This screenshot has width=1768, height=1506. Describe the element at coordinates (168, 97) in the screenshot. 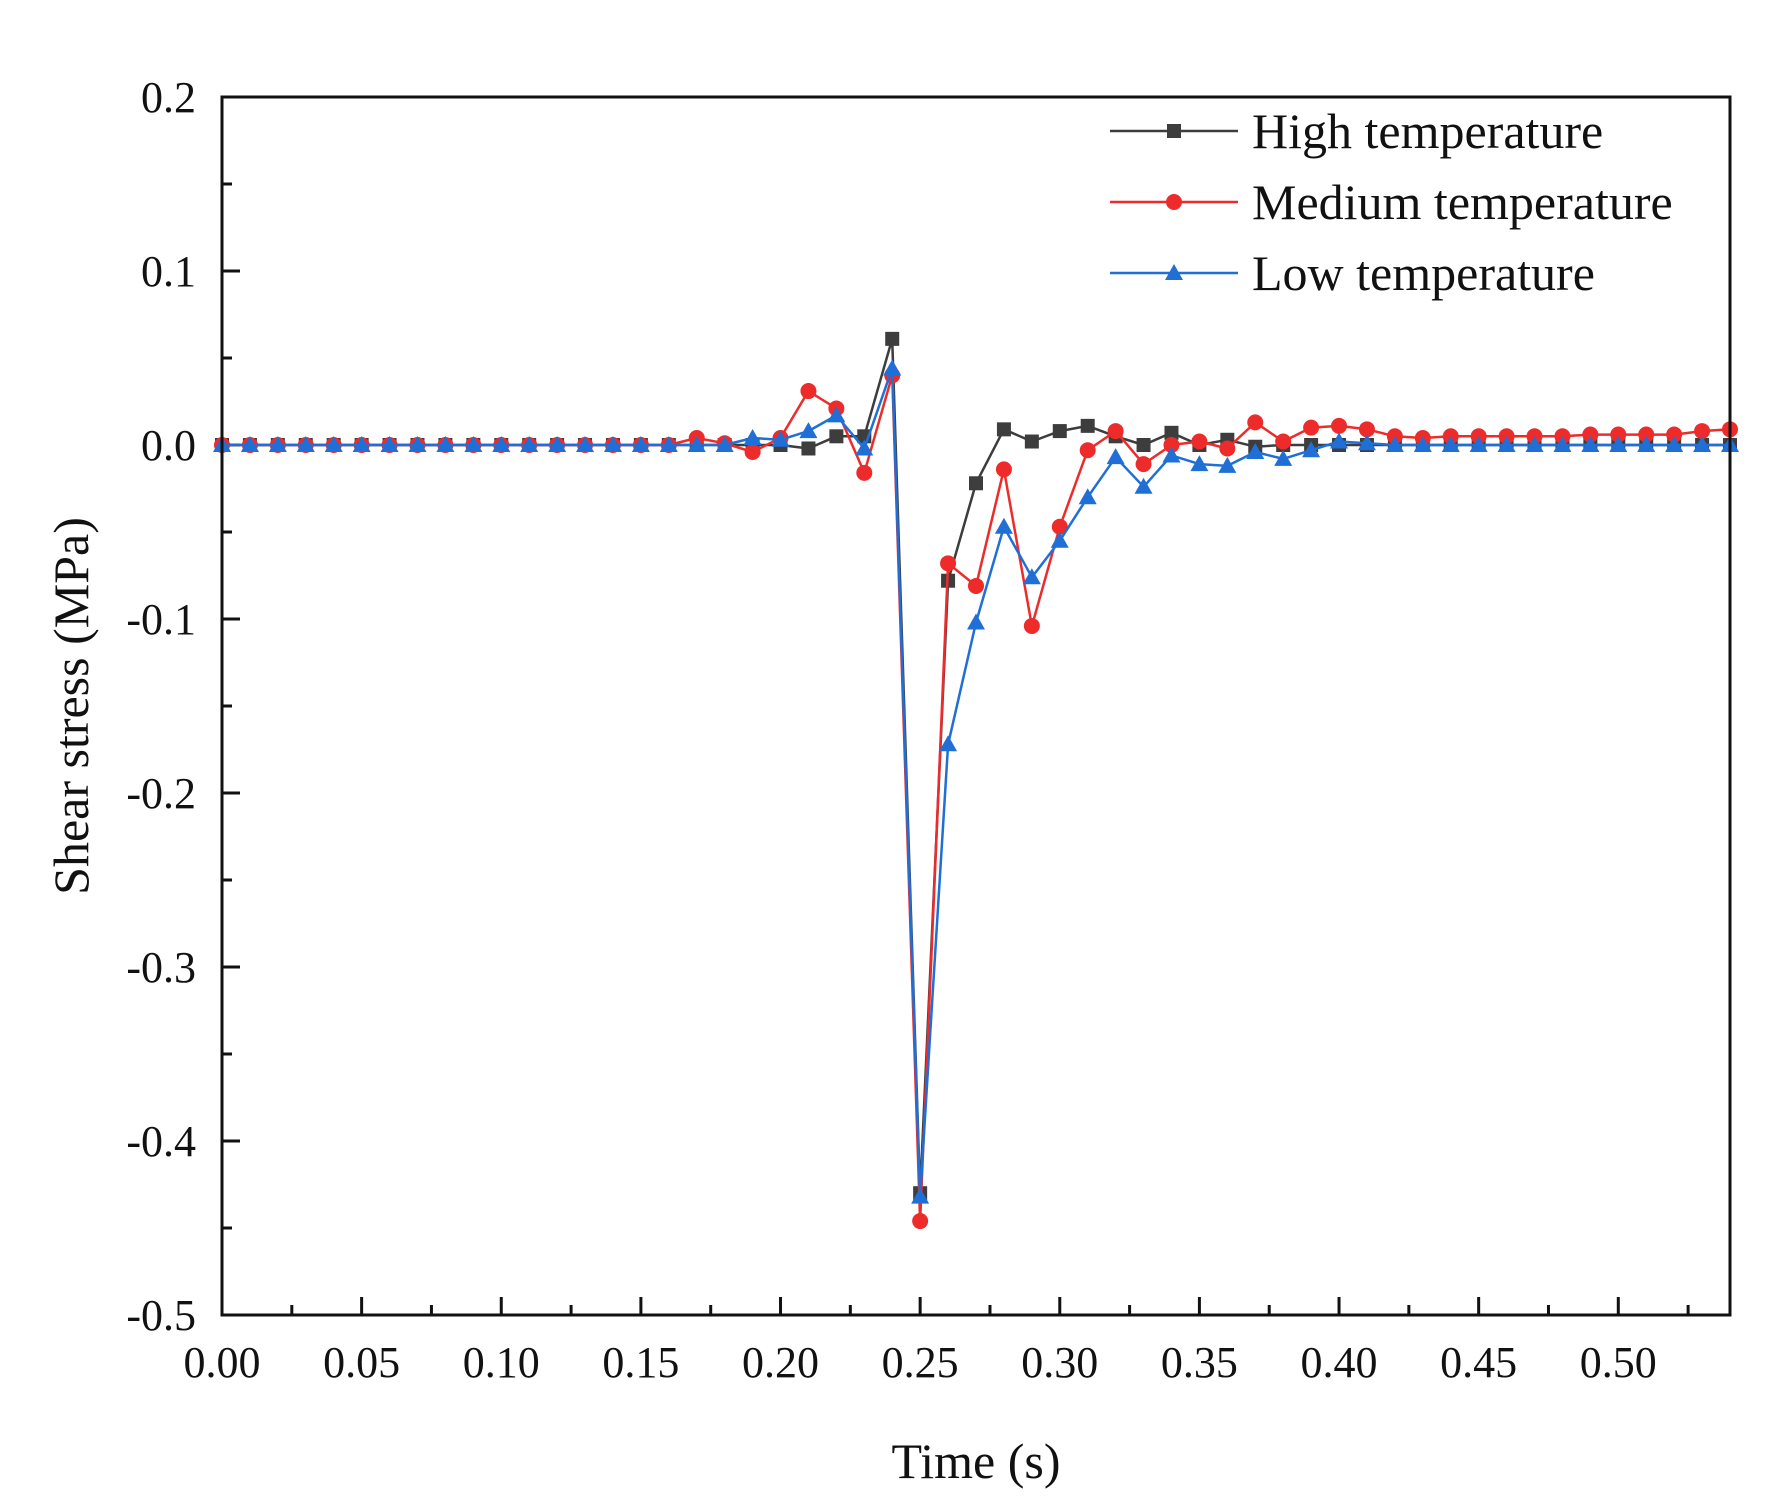

I see `y-tick-label: 0.2` at that location.